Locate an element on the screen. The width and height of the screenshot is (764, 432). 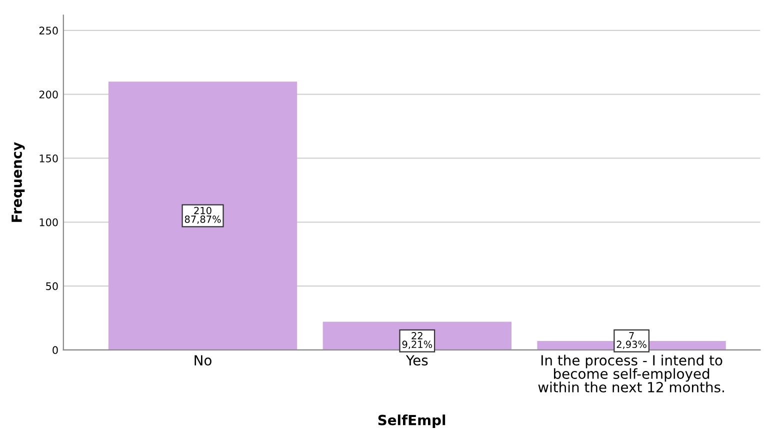
y-tick-label: 50 is located at coordinates (52, 286).